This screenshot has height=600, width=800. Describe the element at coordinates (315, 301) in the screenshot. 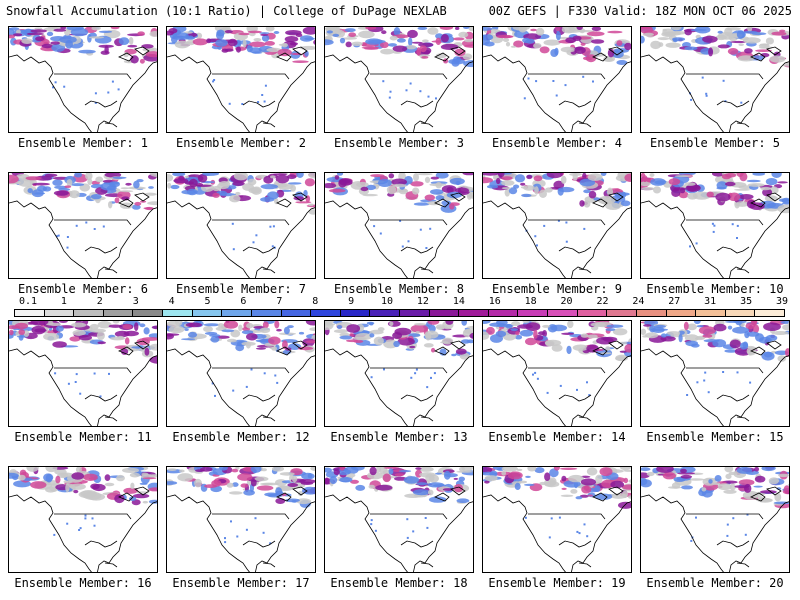

I see `colorbar-tick-label: 8` at that location.